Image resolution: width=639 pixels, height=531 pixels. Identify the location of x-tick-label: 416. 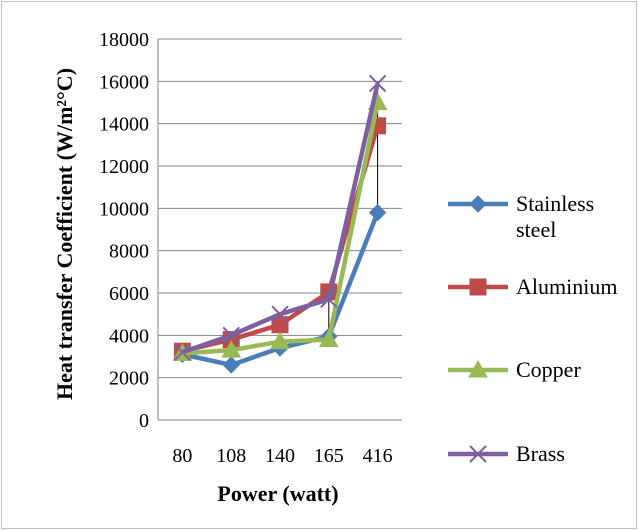
(378, 456).